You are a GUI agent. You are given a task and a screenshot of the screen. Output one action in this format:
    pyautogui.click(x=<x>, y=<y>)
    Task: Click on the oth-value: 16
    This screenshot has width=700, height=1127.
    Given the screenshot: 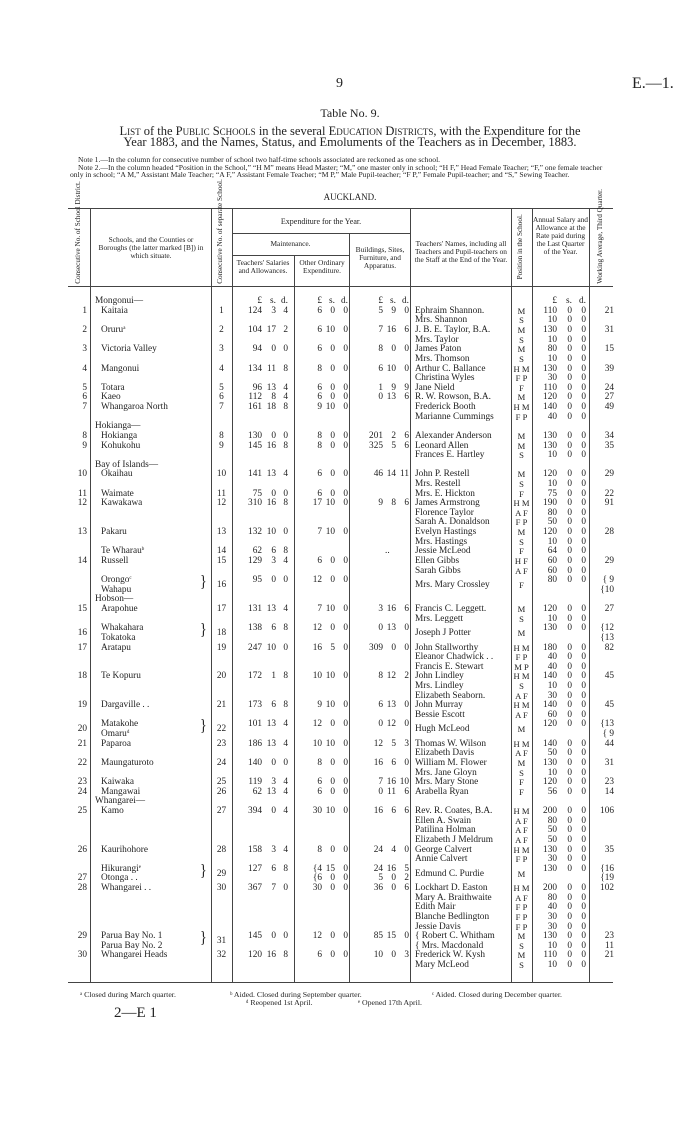 What is the action you would take?
    pyautogui.click(x=317, y=647)
    